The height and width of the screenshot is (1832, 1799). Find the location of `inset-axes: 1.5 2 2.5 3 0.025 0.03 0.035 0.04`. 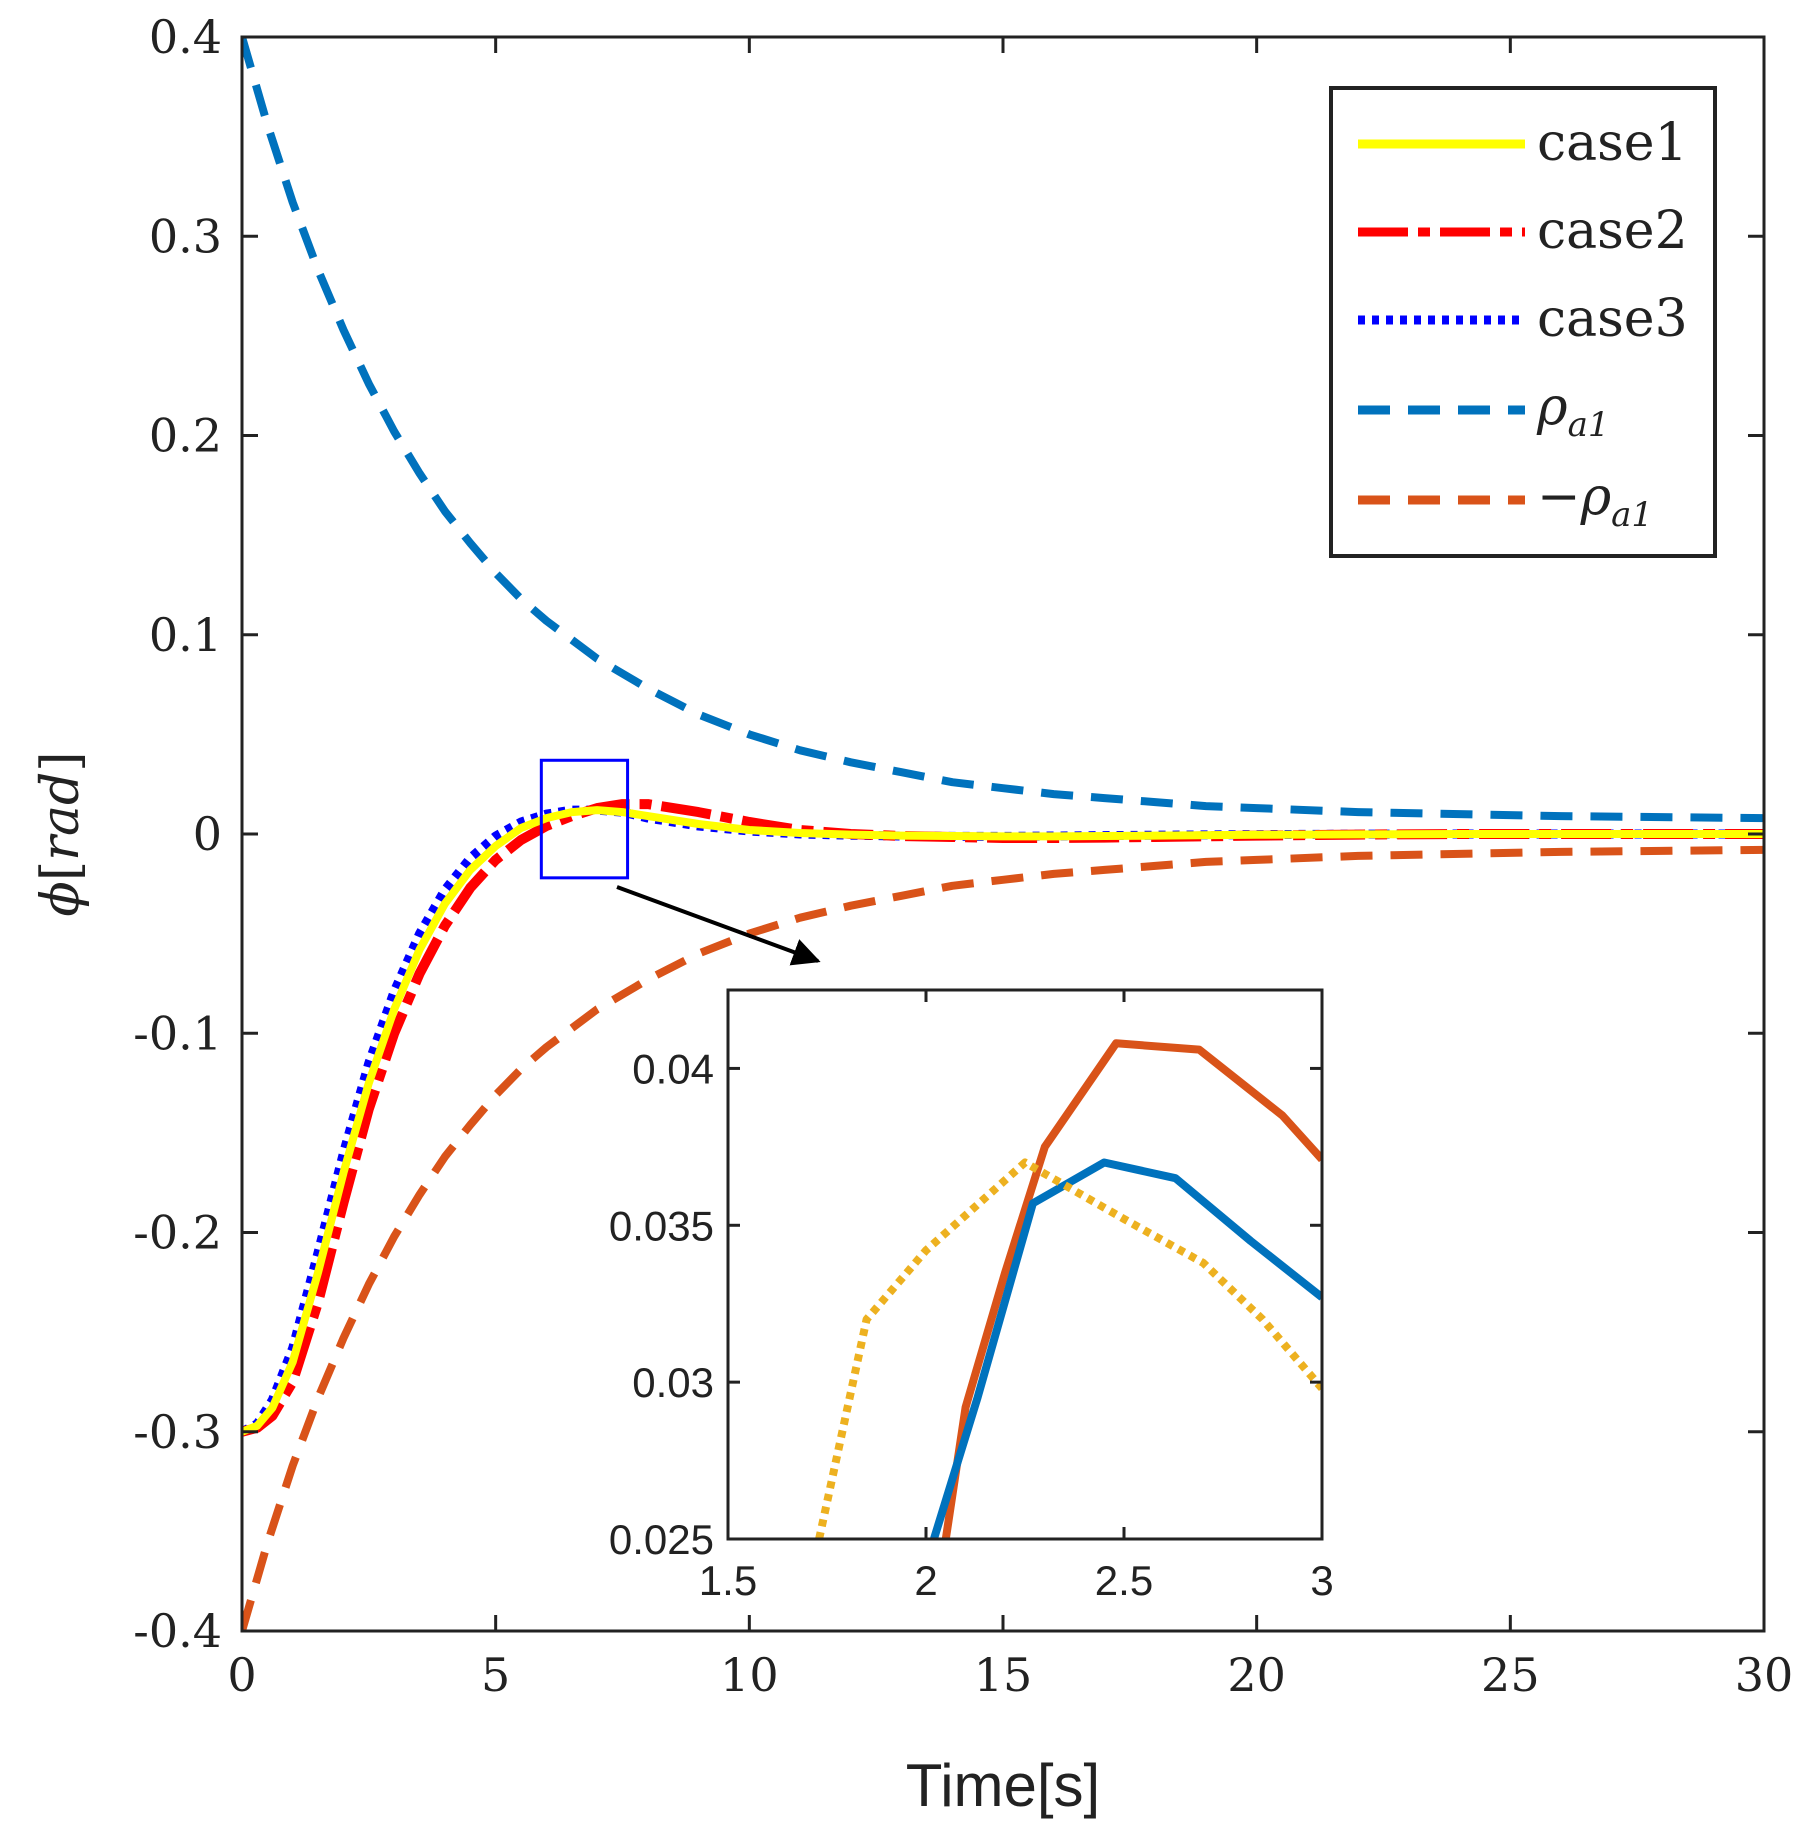

inset-axes: 1.5 2 2.5 3 0.025 0.03 0.035 0.04 is located at coordinates (971, 1296).